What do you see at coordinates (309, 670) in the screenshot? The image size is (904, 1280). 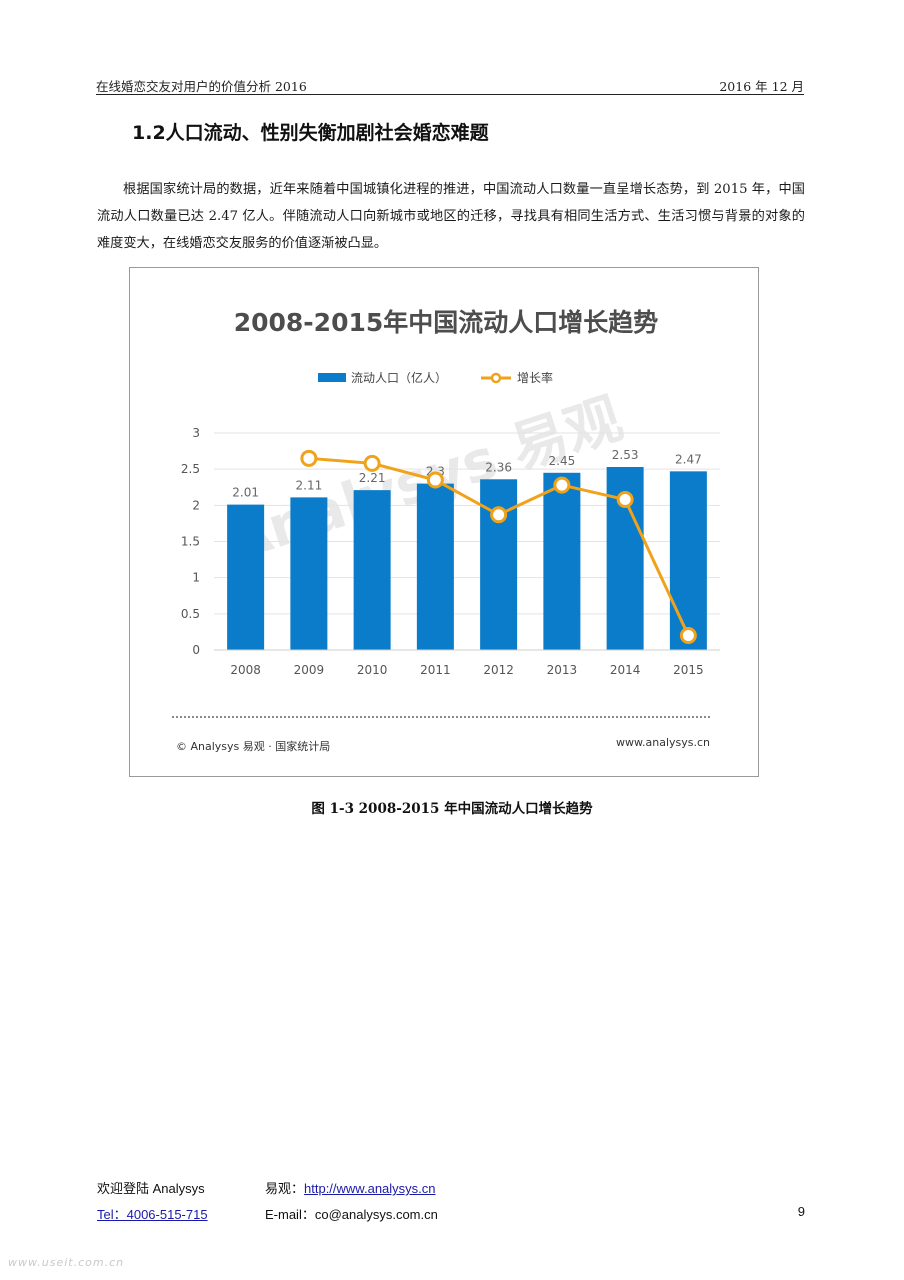 I see `x-tick-label: 2009` at bounding box center [309, 670].